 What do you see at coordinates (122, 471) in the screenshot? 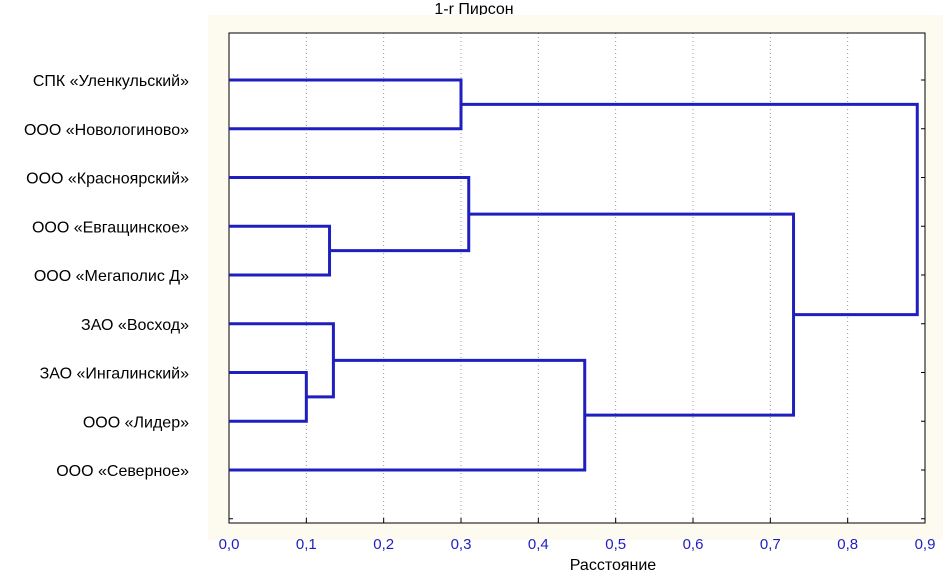
I see `leaf-label: ООО «Северное»` at bounding box center [122, 471].